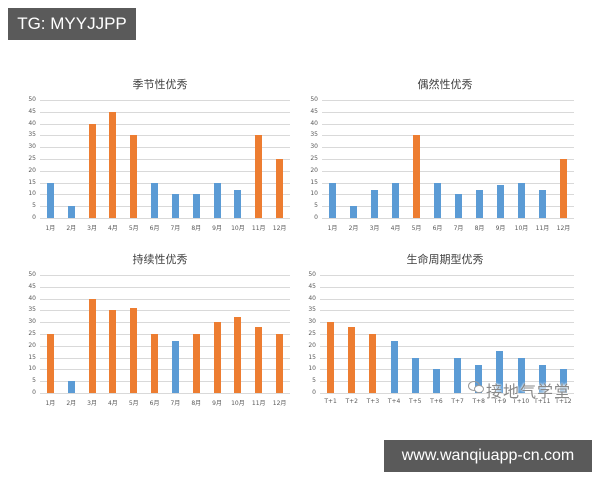  Describe the element at coordinates (160, 259) in the screenshot. I see `chart-title: 持续性优秀` at that location.